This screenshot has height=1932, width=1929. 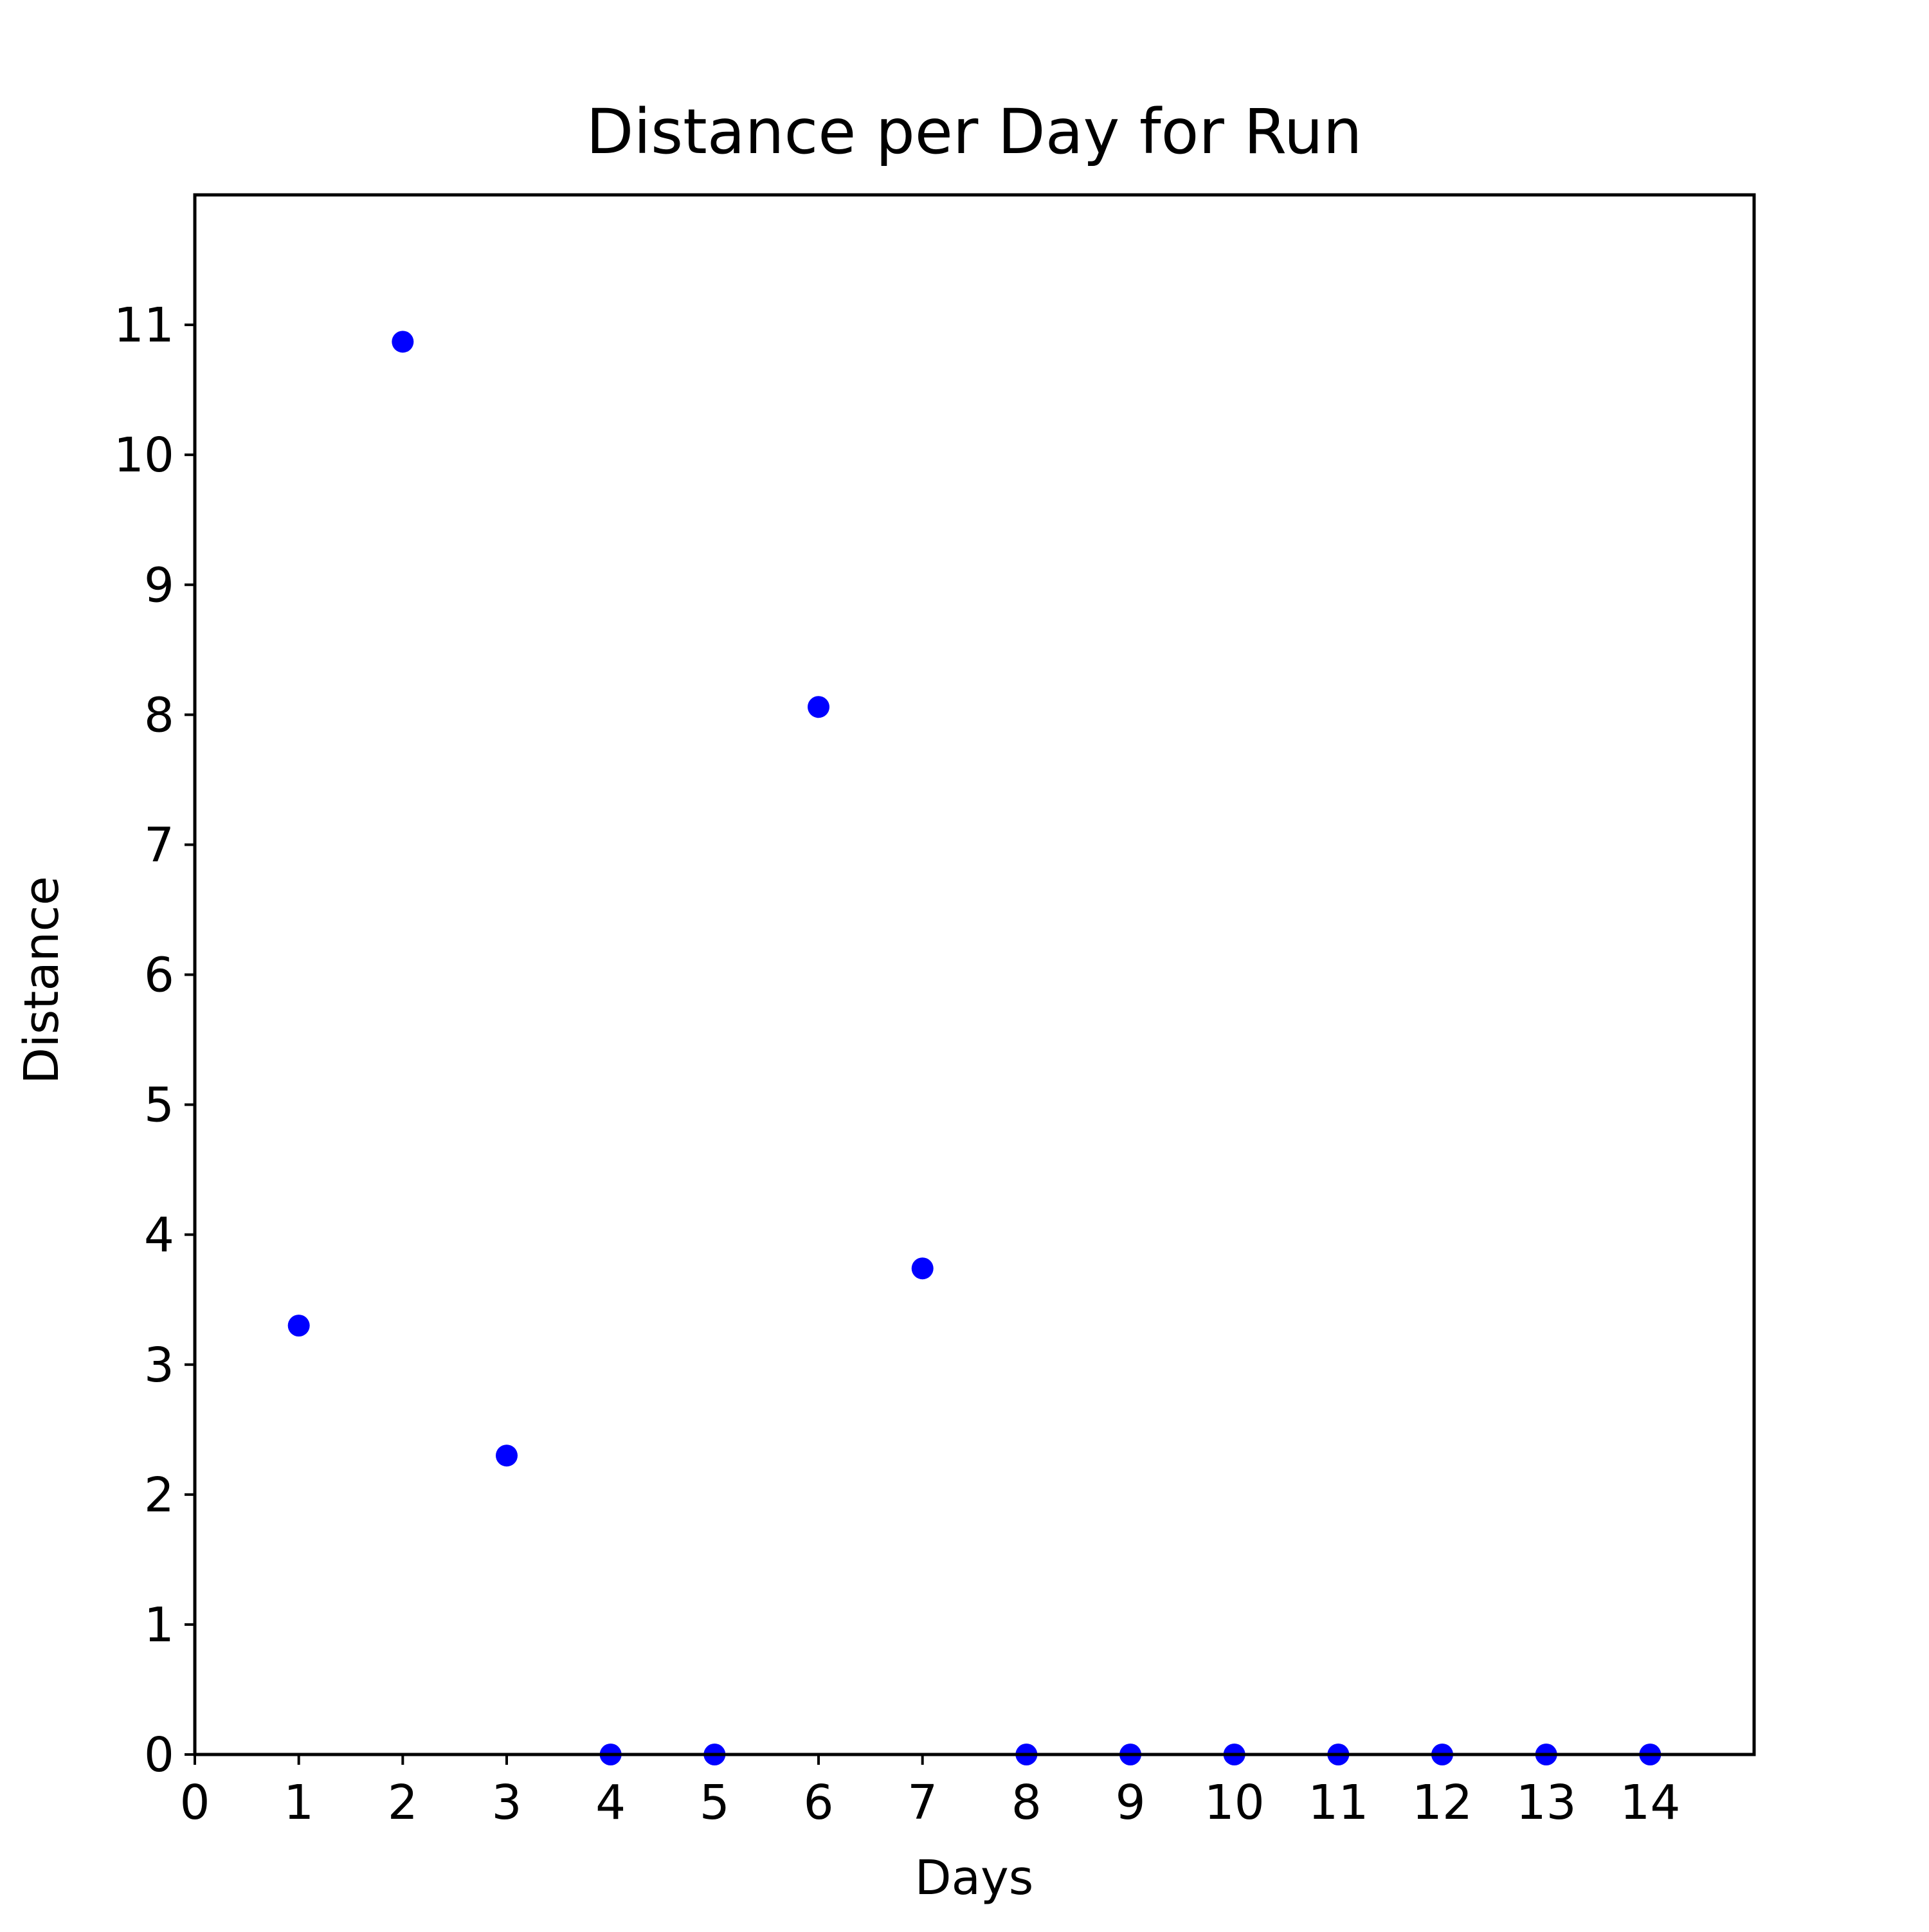 I want to click on y-axis-label: Distance, so click(x=41, y=980).